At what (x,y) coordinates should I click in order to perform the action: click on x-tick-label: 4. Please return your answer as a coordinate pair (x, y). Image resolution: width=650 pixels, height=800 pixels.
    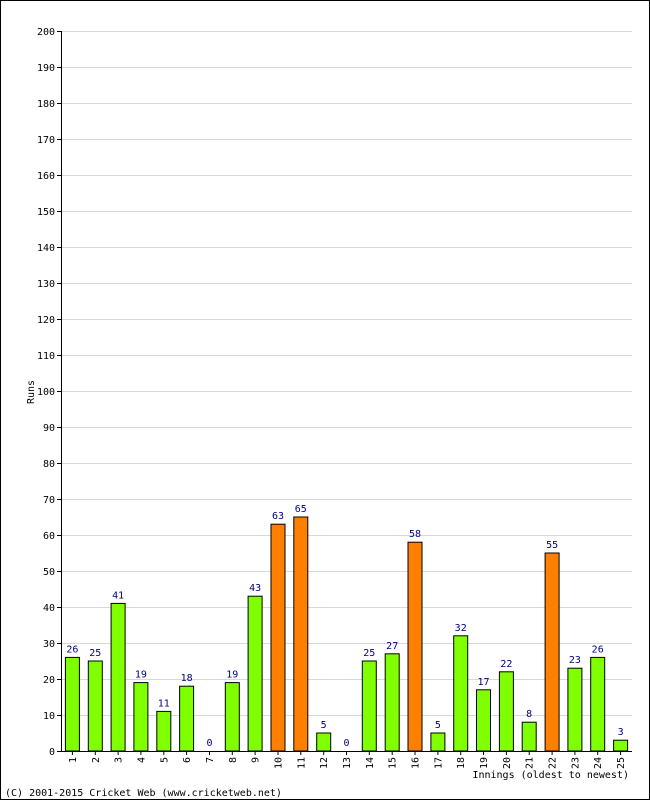
    Looking at the image, I should click on (141, 760).